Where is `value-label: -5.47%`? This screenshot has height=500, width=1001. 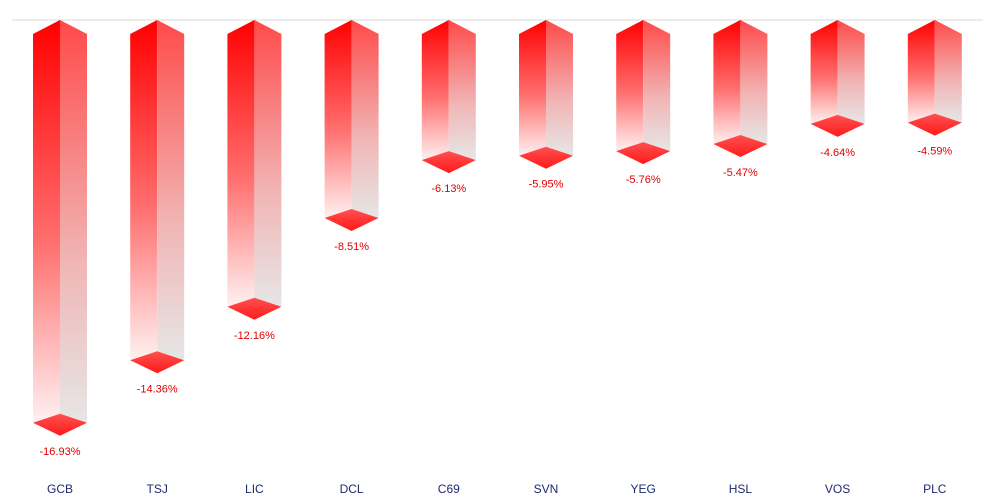
value-label: -5.47% is located at coordinates (740, 173).